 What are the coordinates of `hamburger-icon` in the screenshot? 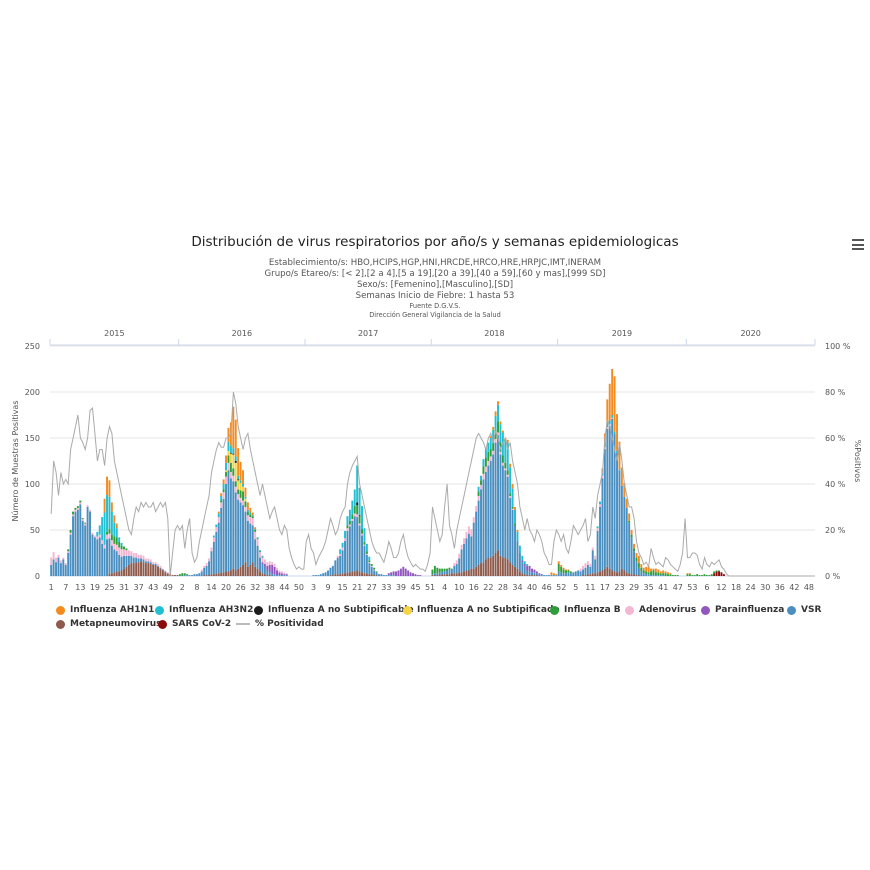 It's located at (858, 244).